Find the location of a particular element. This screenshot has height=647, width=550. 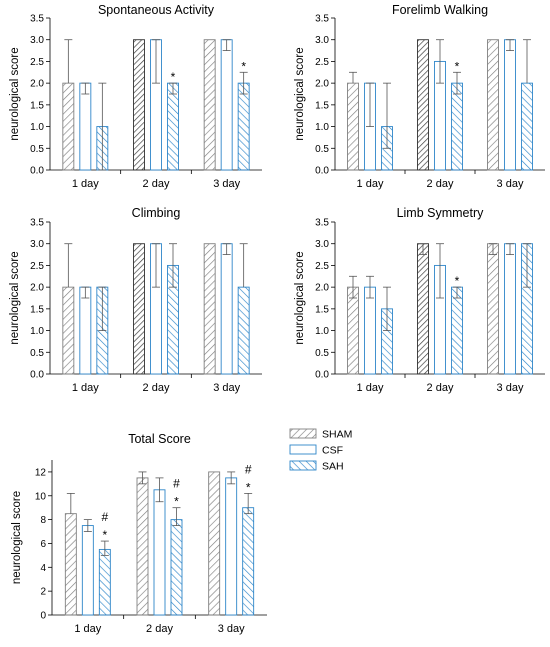

y-tick-label: 12 is located at coordinates (41, 472).